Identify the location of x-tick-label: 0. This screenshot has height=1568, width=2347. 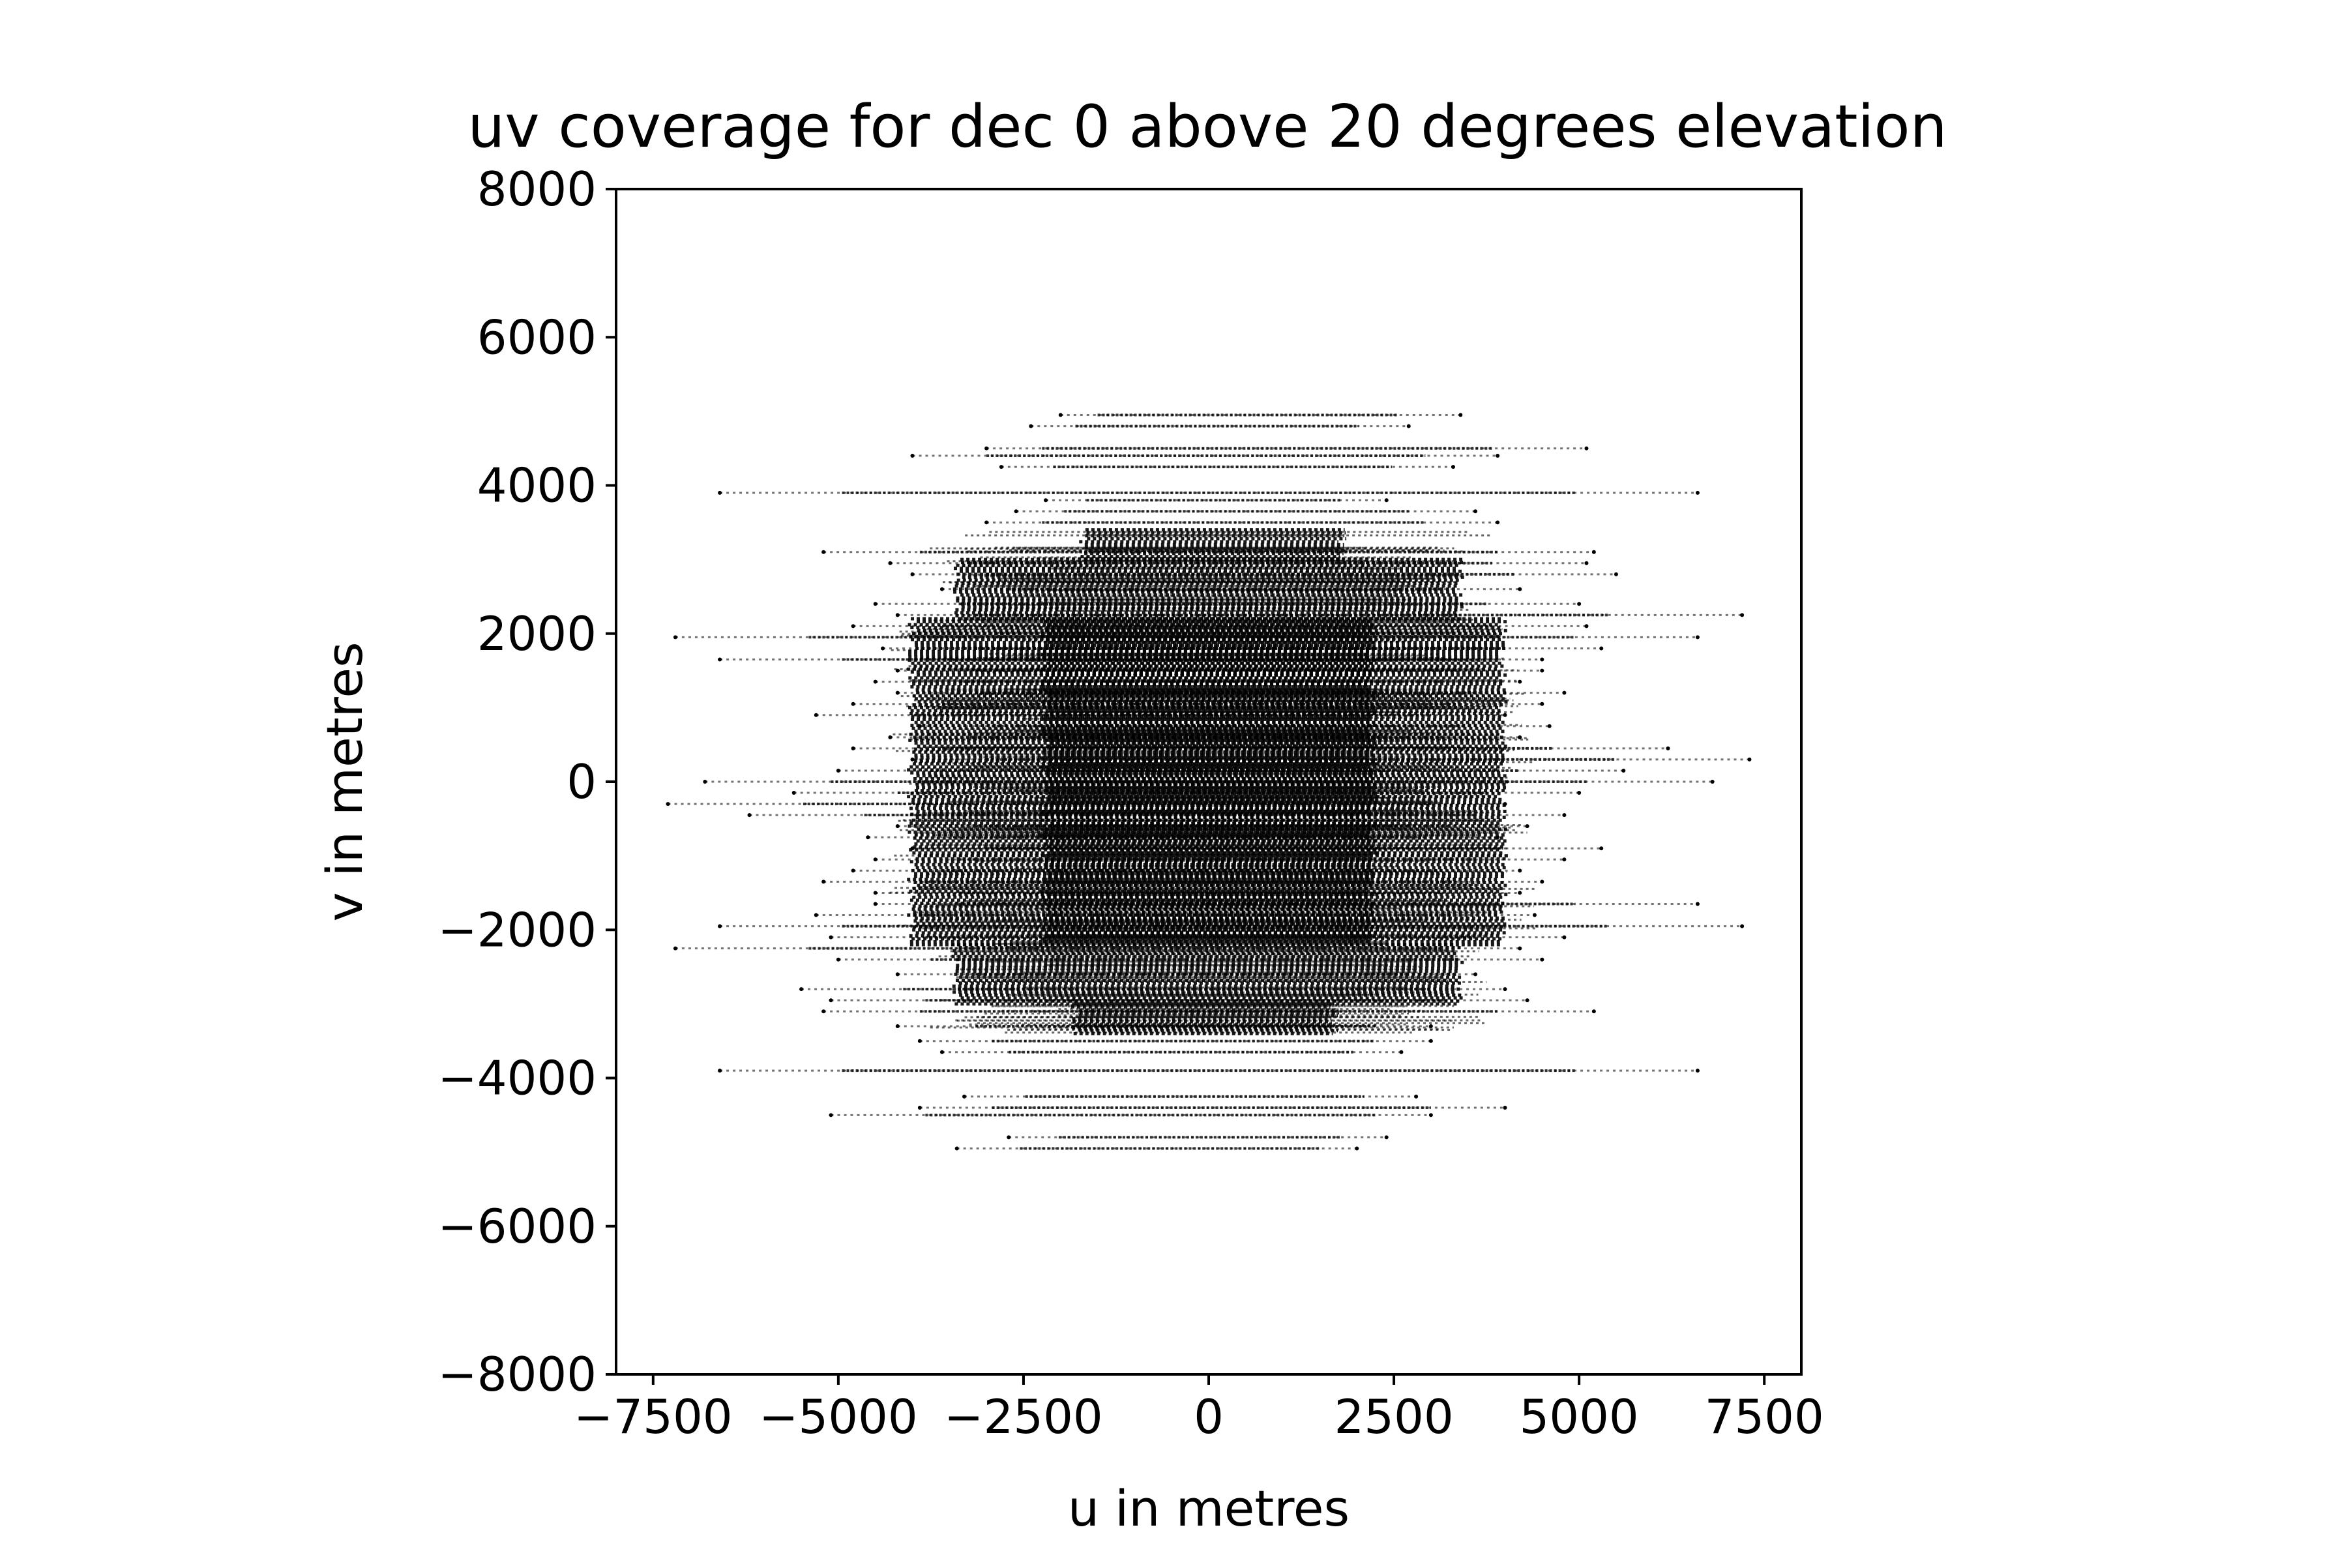
(1209, 1417).